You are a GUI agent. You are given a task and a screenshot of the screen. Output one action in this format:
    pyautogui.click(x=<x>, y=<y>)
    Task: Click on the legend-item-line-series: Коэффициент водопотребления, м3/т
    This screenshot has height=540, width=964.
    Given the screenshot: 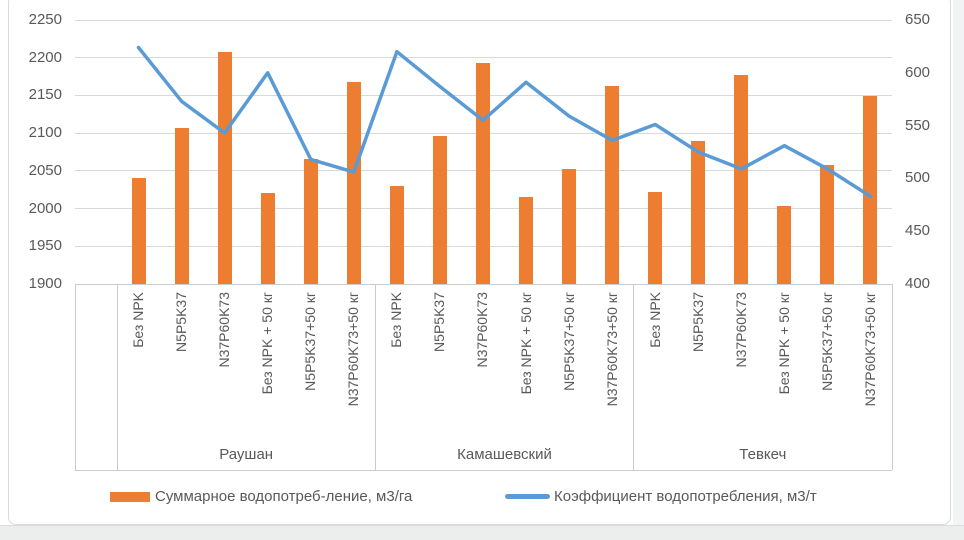 What is the action you would take?
    pyautogui.click(x=661, y=496)
    